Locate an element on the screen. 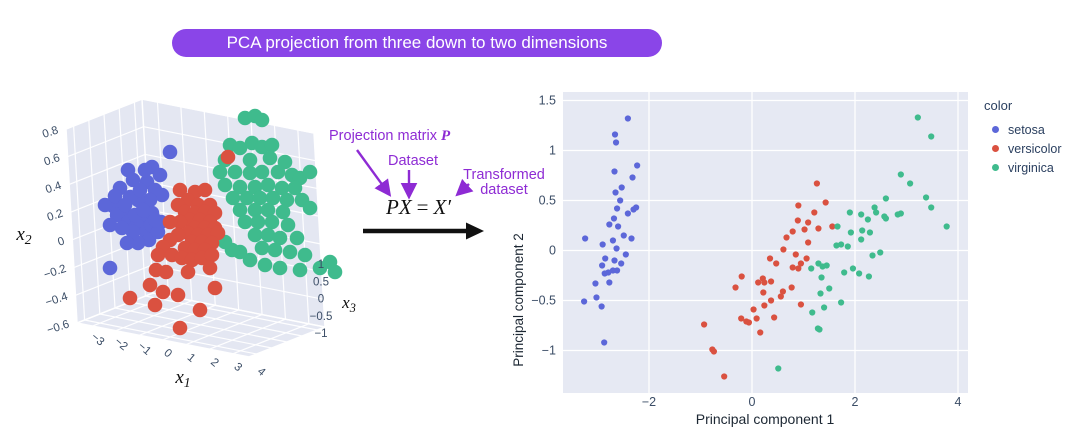 This screenshot has height=446, width=1080. x3-tick-label: −0.5 is located at coordinates (321, 317).